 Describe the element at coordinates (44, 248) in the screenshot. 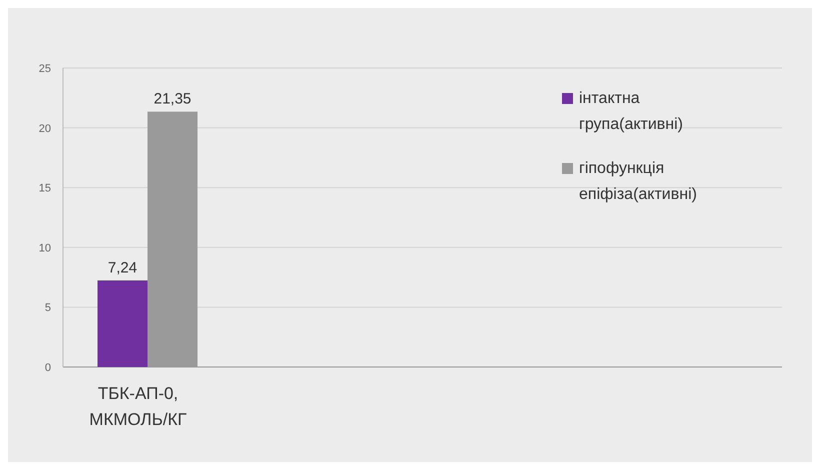

I see `y-tick-label: 10` at that location.